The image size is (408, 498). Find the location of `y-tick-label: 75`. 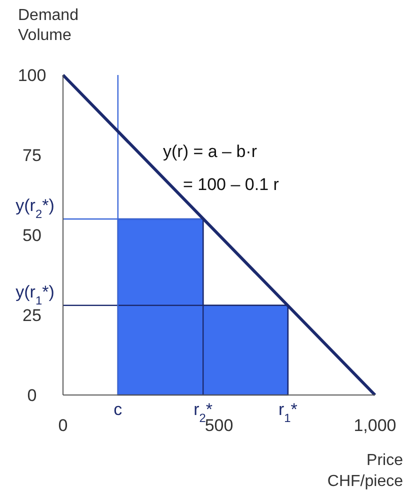

y-tick-label: 75 is located at coordinates (32, 155).